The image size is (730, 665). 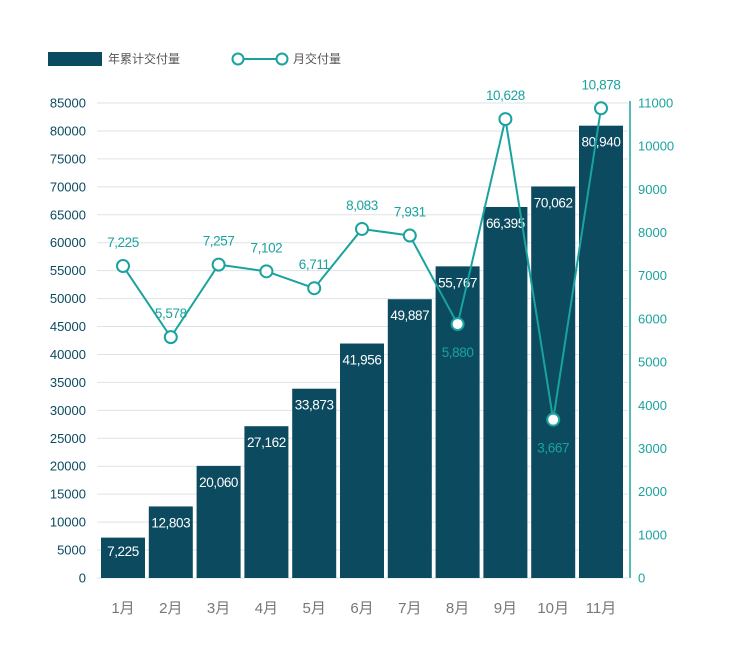 What do you see at coordinates (410, 212) in the screenshot?
I see `line-data-label: 7,931` at bounding box center [410, 212].